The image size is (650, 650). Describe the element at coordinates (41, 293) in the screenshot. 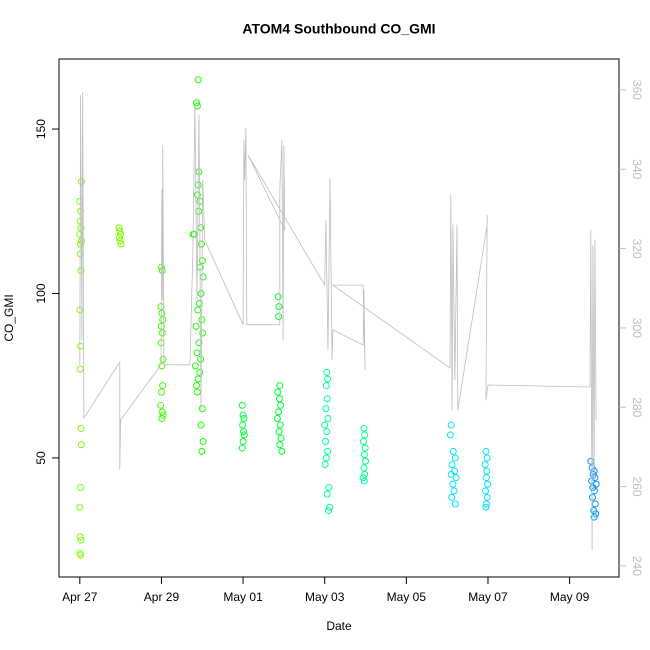

I see `y-tick-label: 100` at that location.